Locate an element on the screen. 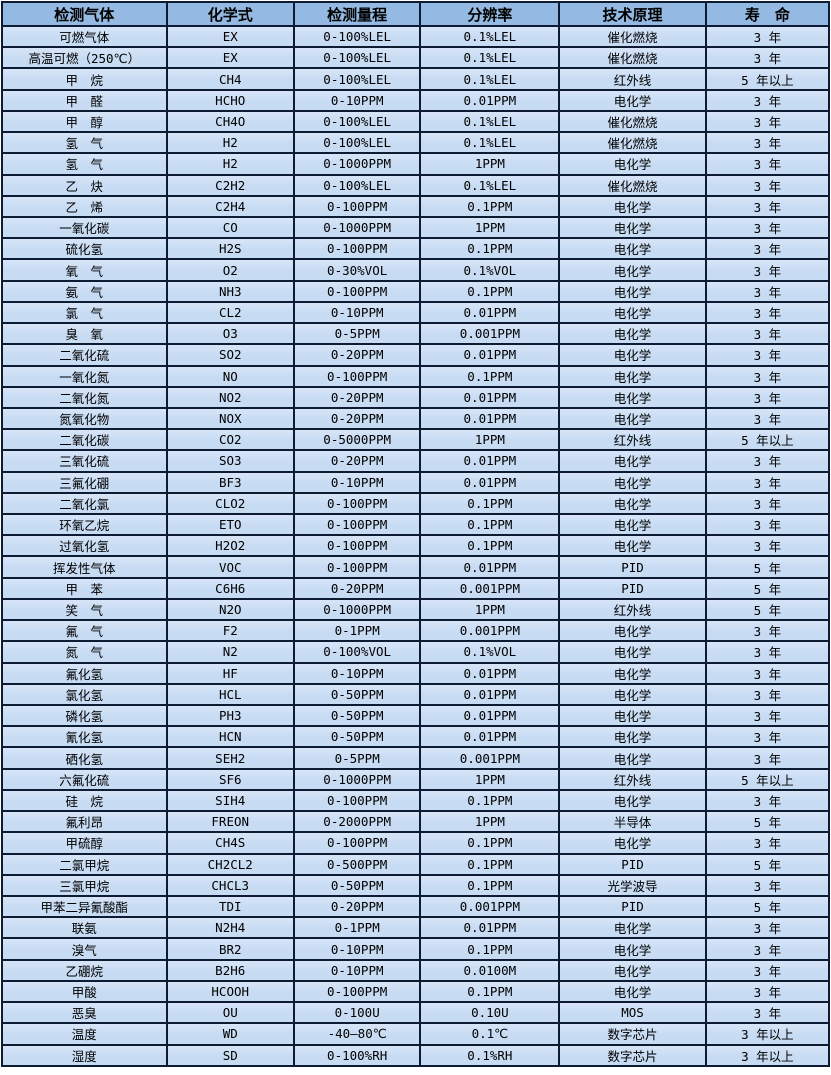 The width and height of the screenshot is (831, 1075). cell-formula: OU is located at coordinates (230, 1013).